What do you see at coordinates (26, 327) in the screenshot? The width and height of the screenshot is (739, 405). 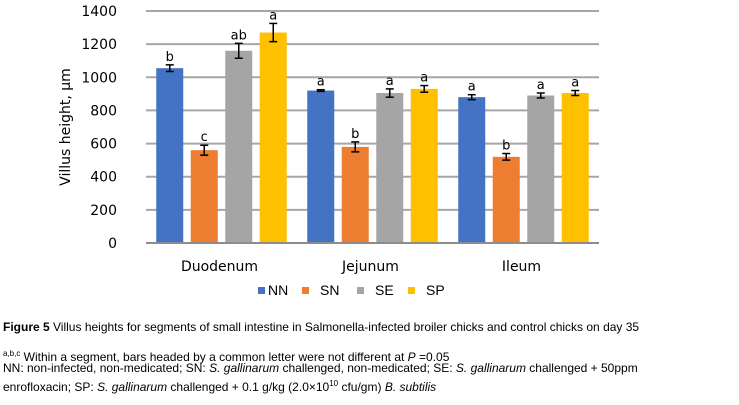 I see `figure-label: Figure 5` at bounding box center [26, 327].